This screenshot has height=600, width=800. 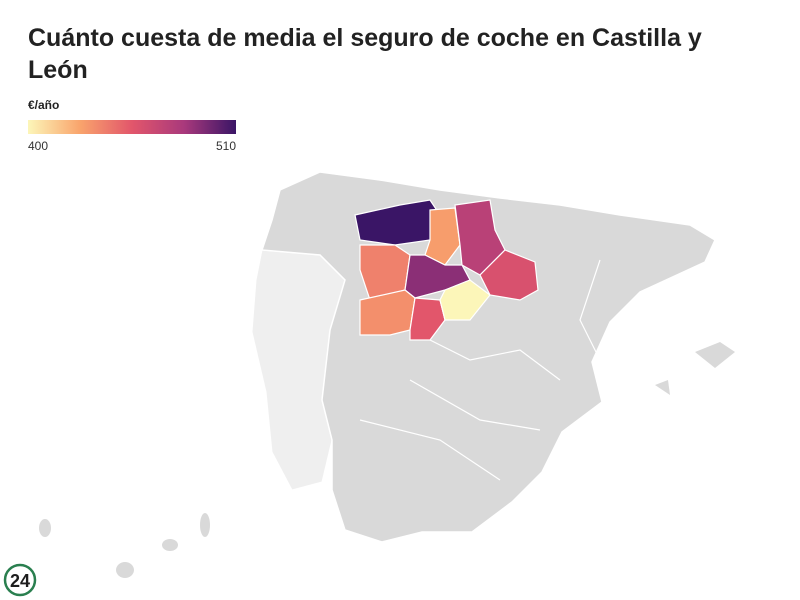 I want to click on logo: 24, so click(x=20, y=581).